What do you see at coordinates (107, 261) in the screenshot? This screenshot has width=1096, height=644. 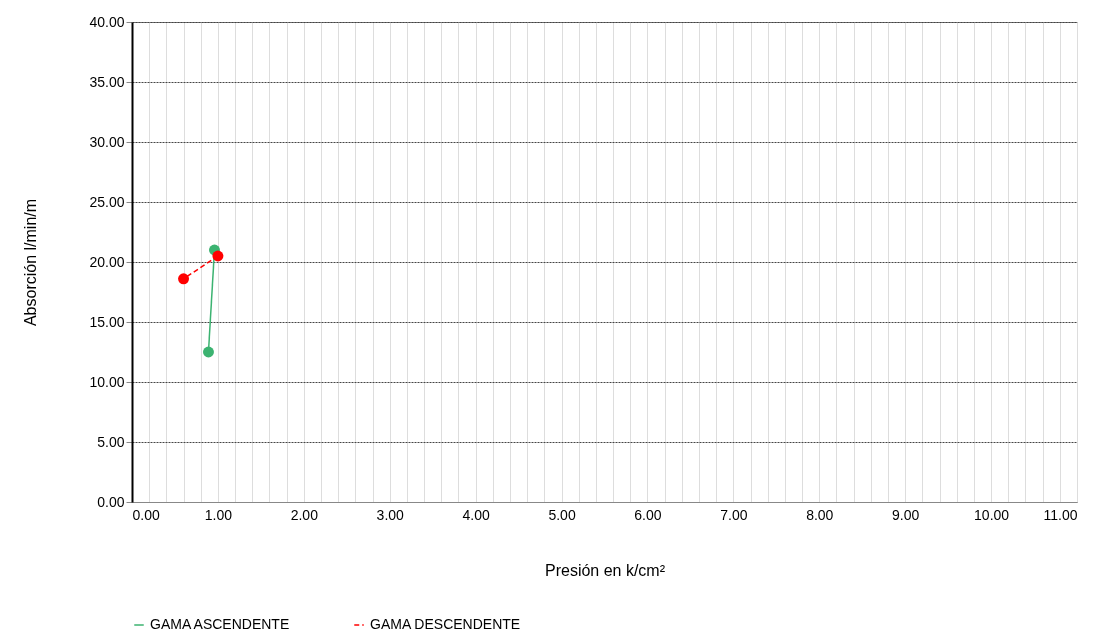 I see `y-tick-label: 20.00` at bounding box center [107, 261].